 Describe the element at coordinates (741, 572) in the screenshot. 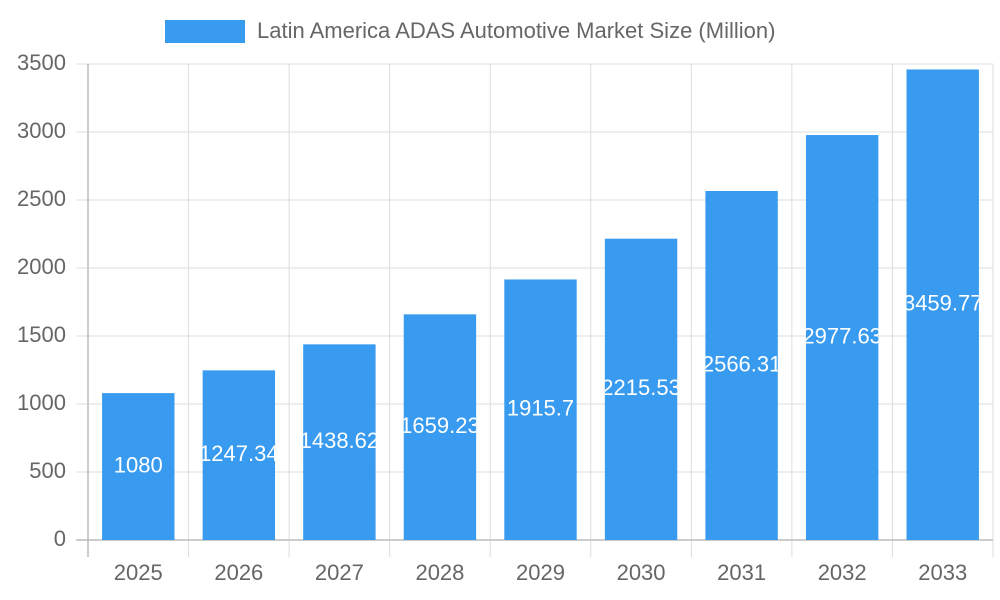

I see `x-tick-label: 2031` at that location.